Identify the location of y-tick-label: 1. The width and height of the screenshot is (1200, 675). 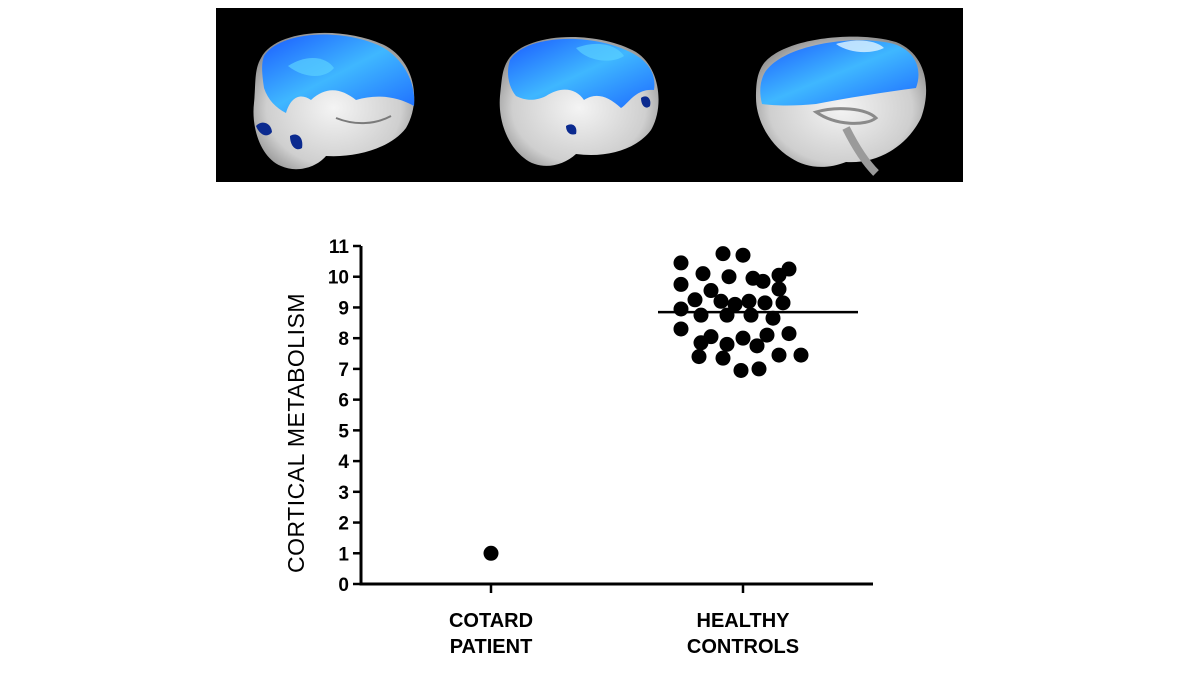
(343, 554).